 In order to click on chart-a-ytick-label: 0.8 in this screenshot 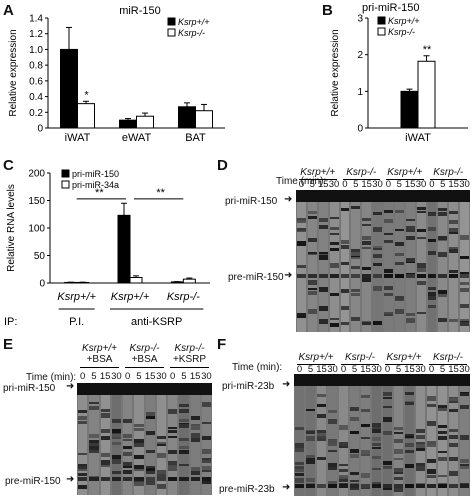, I will do `click(36, 66)`.